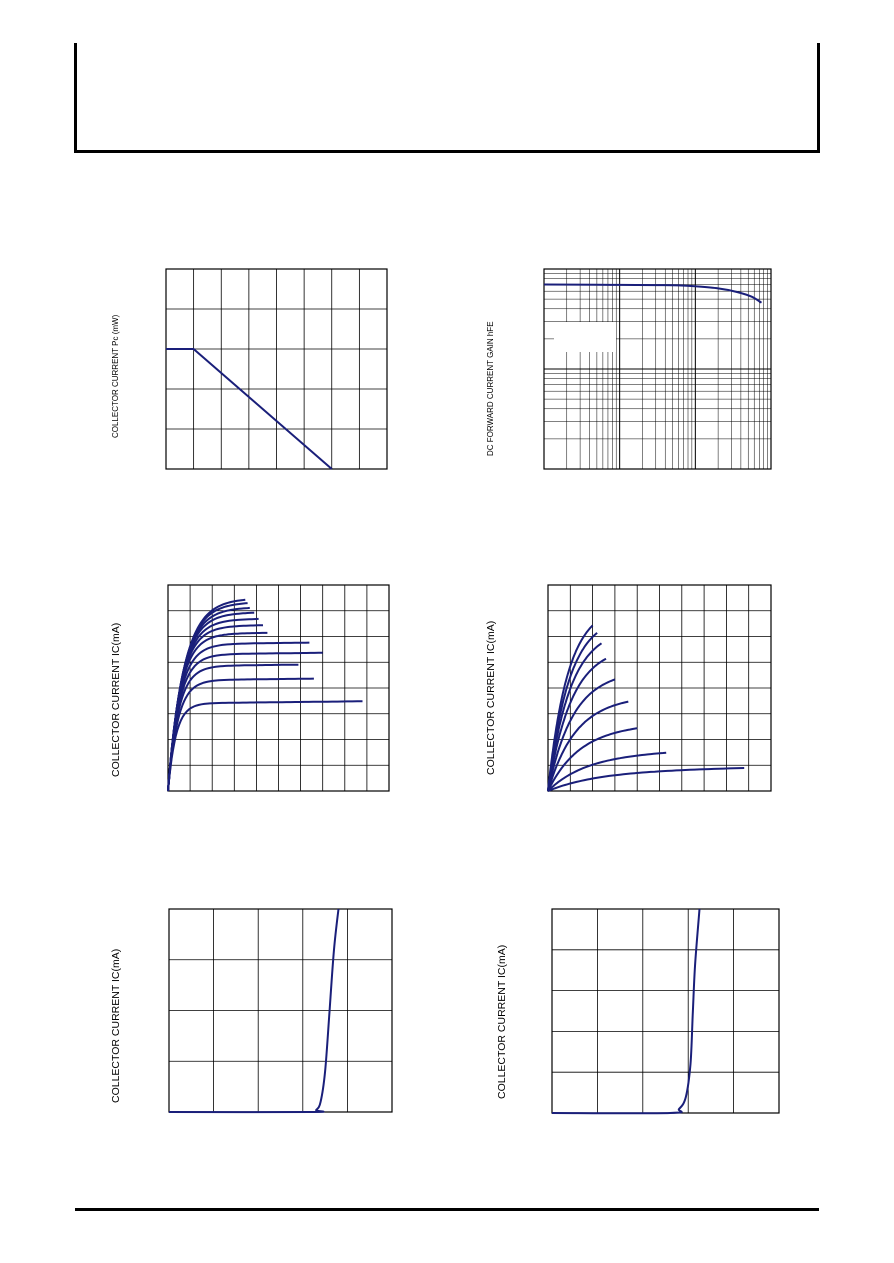  I want to click on header-frame, so click(447, 98).